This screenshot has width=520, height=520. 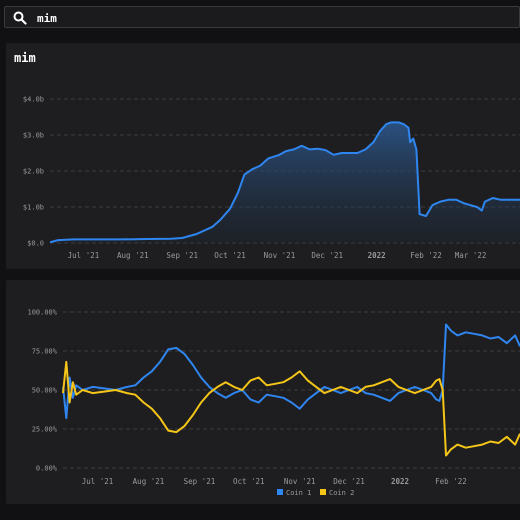 I want to click on search-input, so click(x=272, y=18).